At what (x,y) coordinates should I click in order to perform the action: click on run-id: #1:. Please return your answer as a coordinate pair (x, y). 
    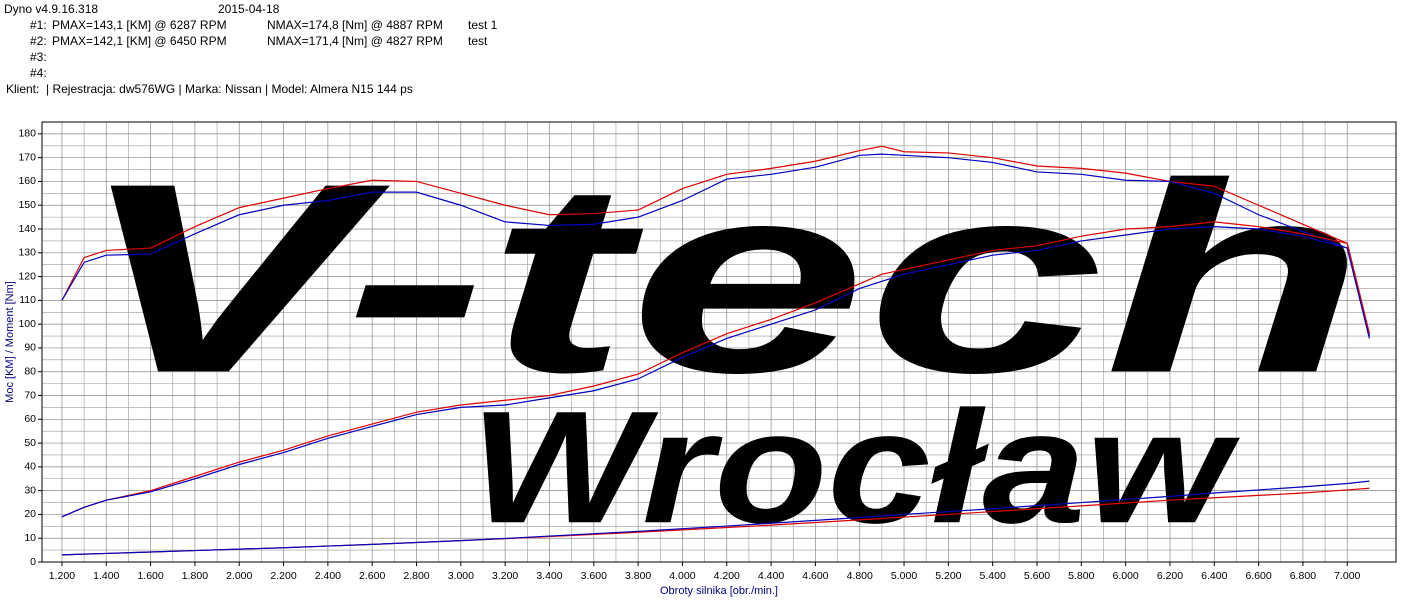
    Looking at the image, I should click on (38, 25).